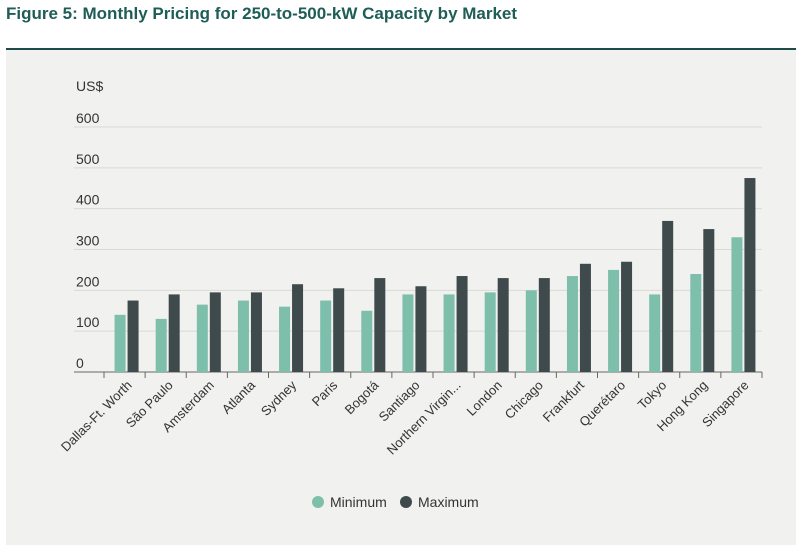 Image resolution: width=800 pixels, height=547 pixels. What do you see at coordinates (80, 363) in the screenshot?
I see `y-tick-label: 0` at bounding box center [80, 363].